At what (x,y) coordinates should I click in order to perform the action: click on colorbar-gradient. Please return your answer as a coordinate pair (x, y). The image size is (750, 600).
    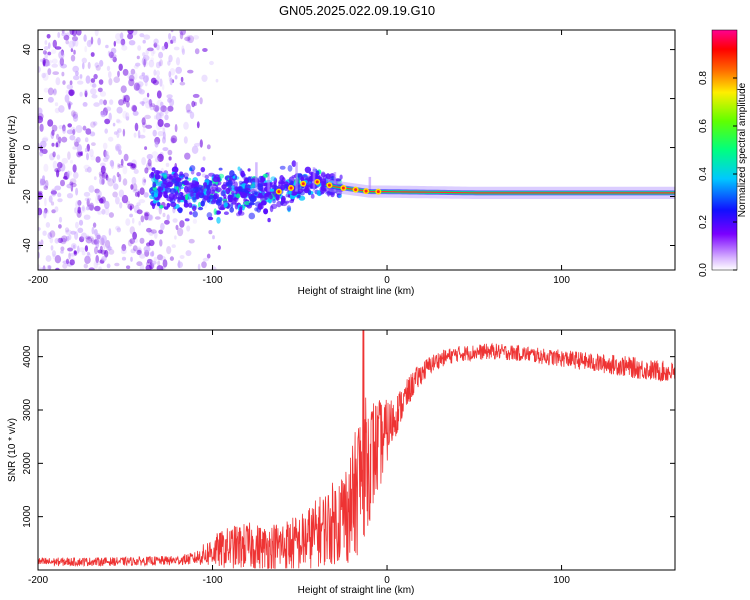
    Looking at the image, I should click on (724, 150).